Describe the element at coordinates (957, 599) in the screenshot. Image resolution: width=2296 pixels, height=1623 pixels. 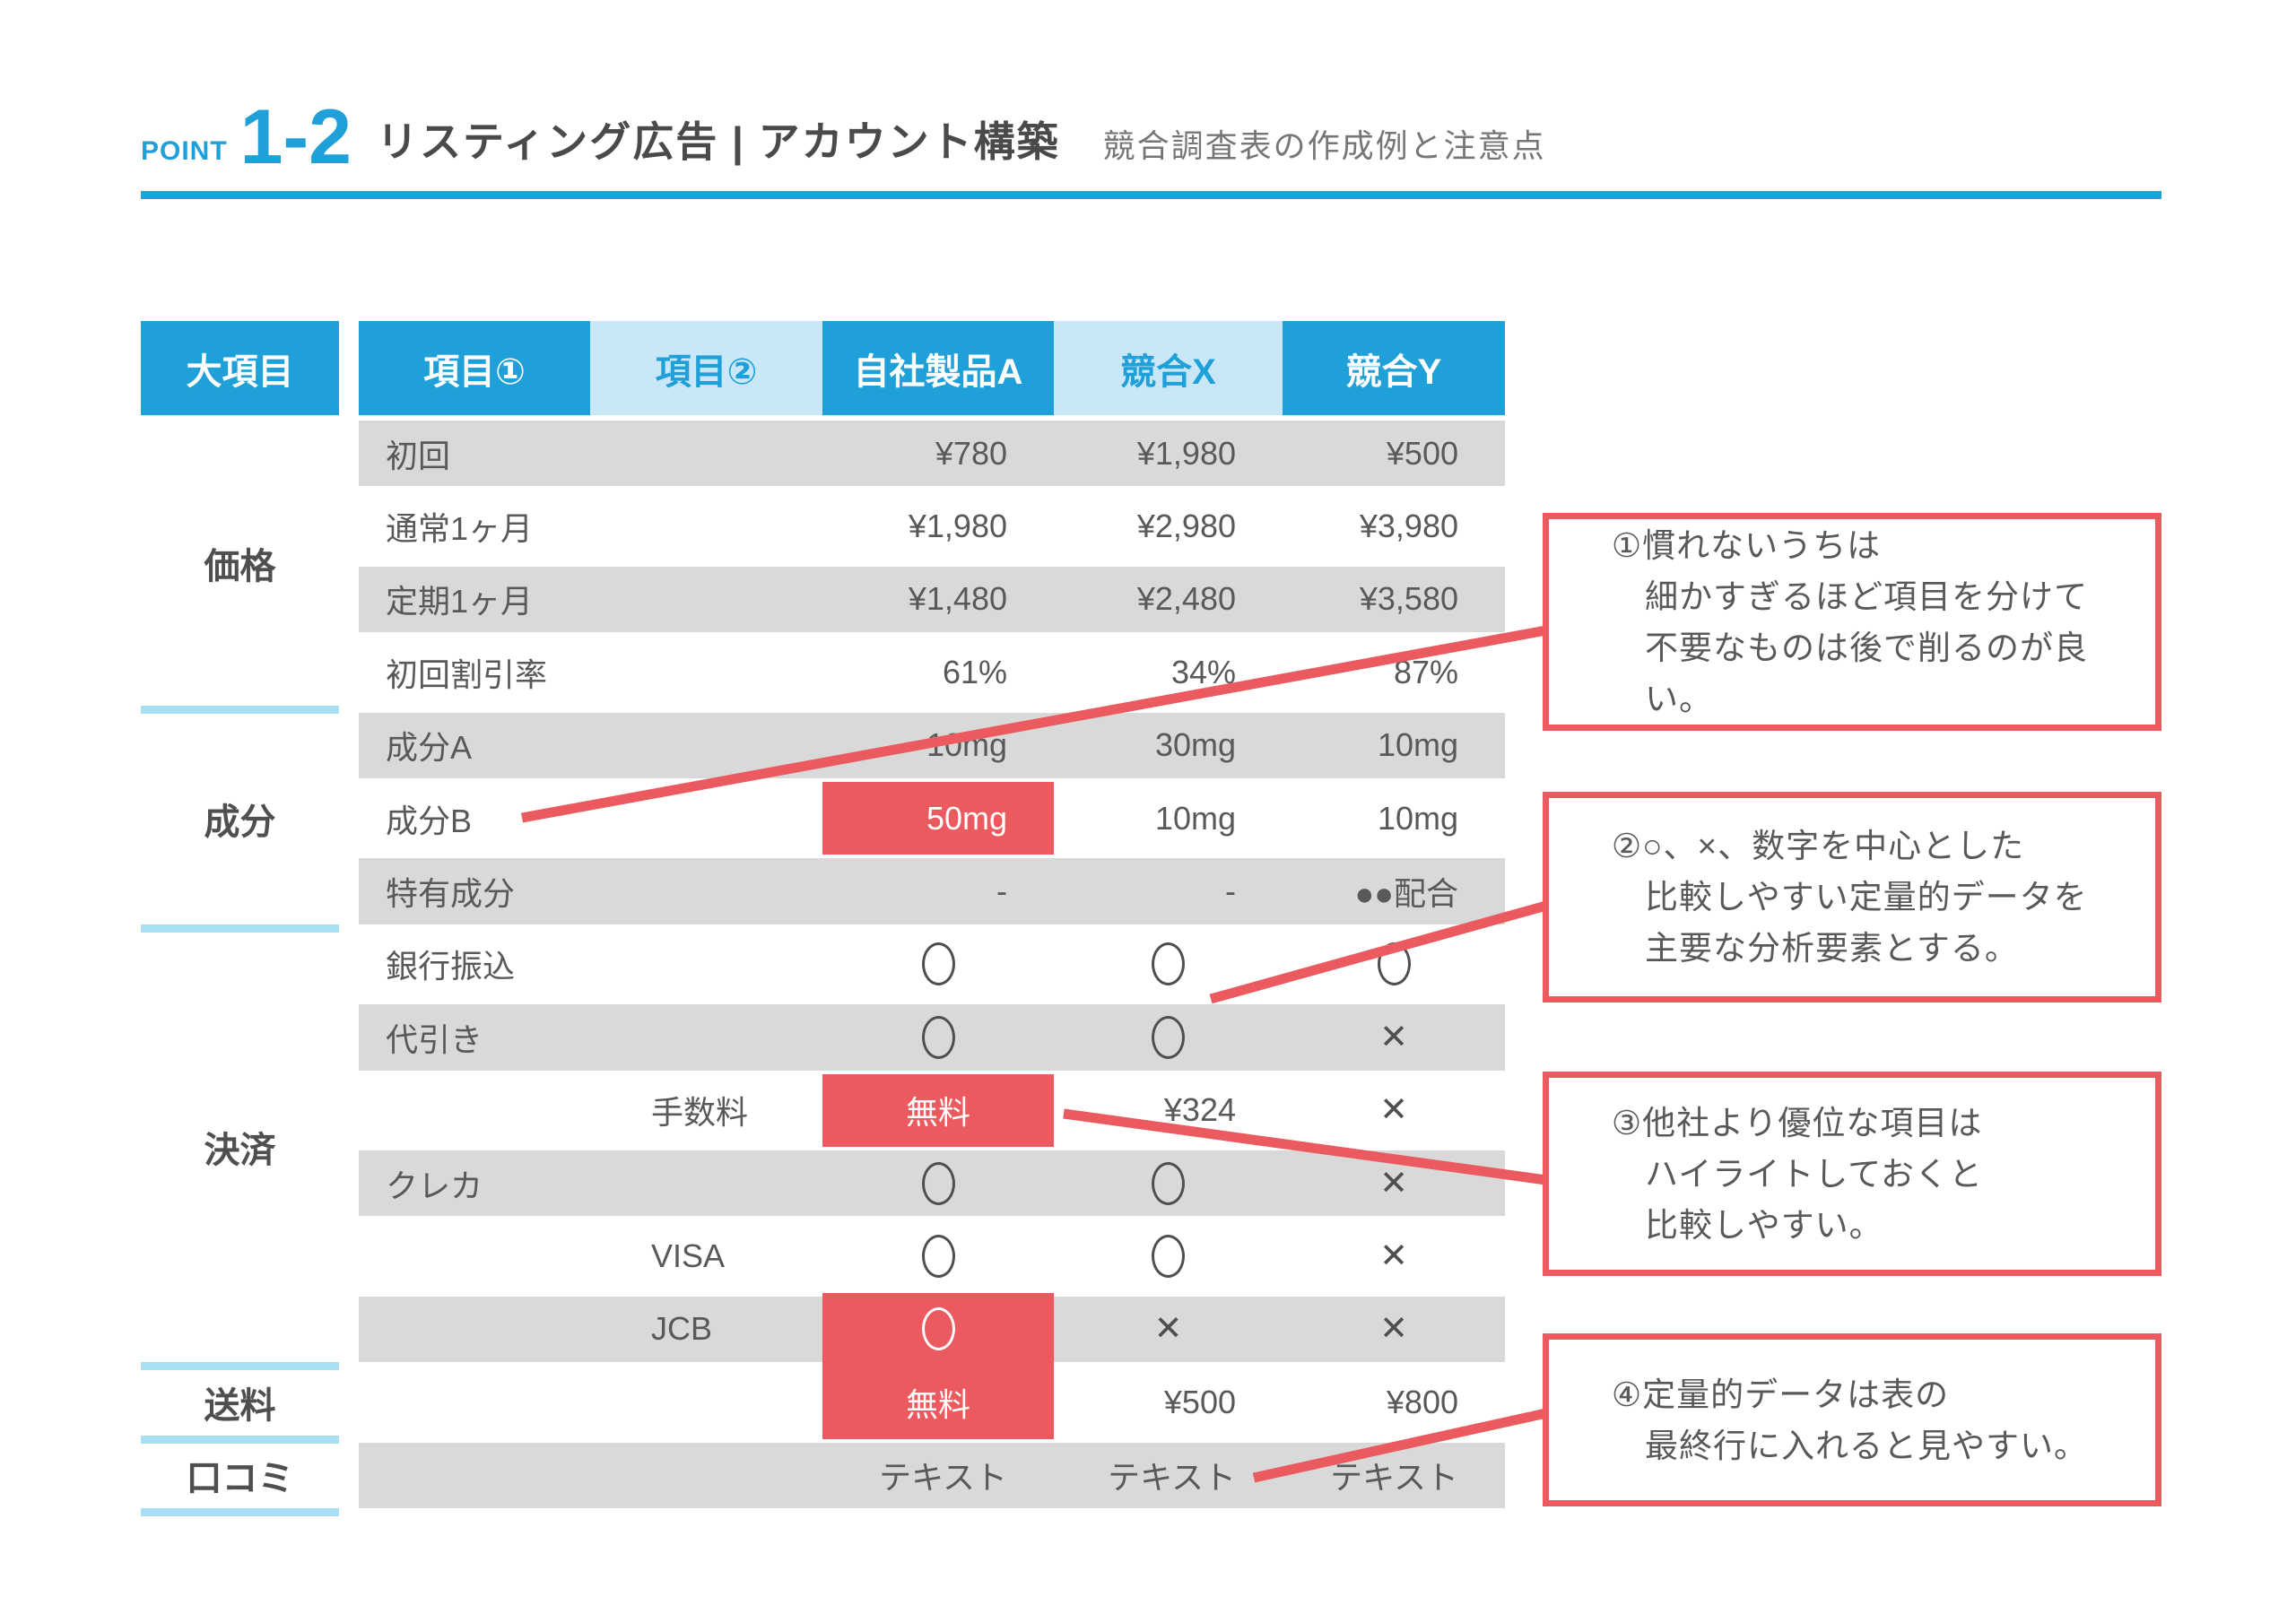
I see `value-cell: ¥1,480` at that location.